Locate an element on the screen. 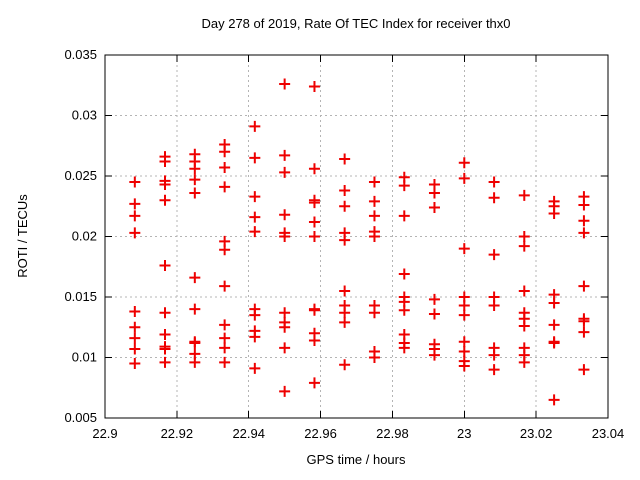 The image size is (640, 480). x-tick-label: 23.04 is located at coordinates (608, 433).